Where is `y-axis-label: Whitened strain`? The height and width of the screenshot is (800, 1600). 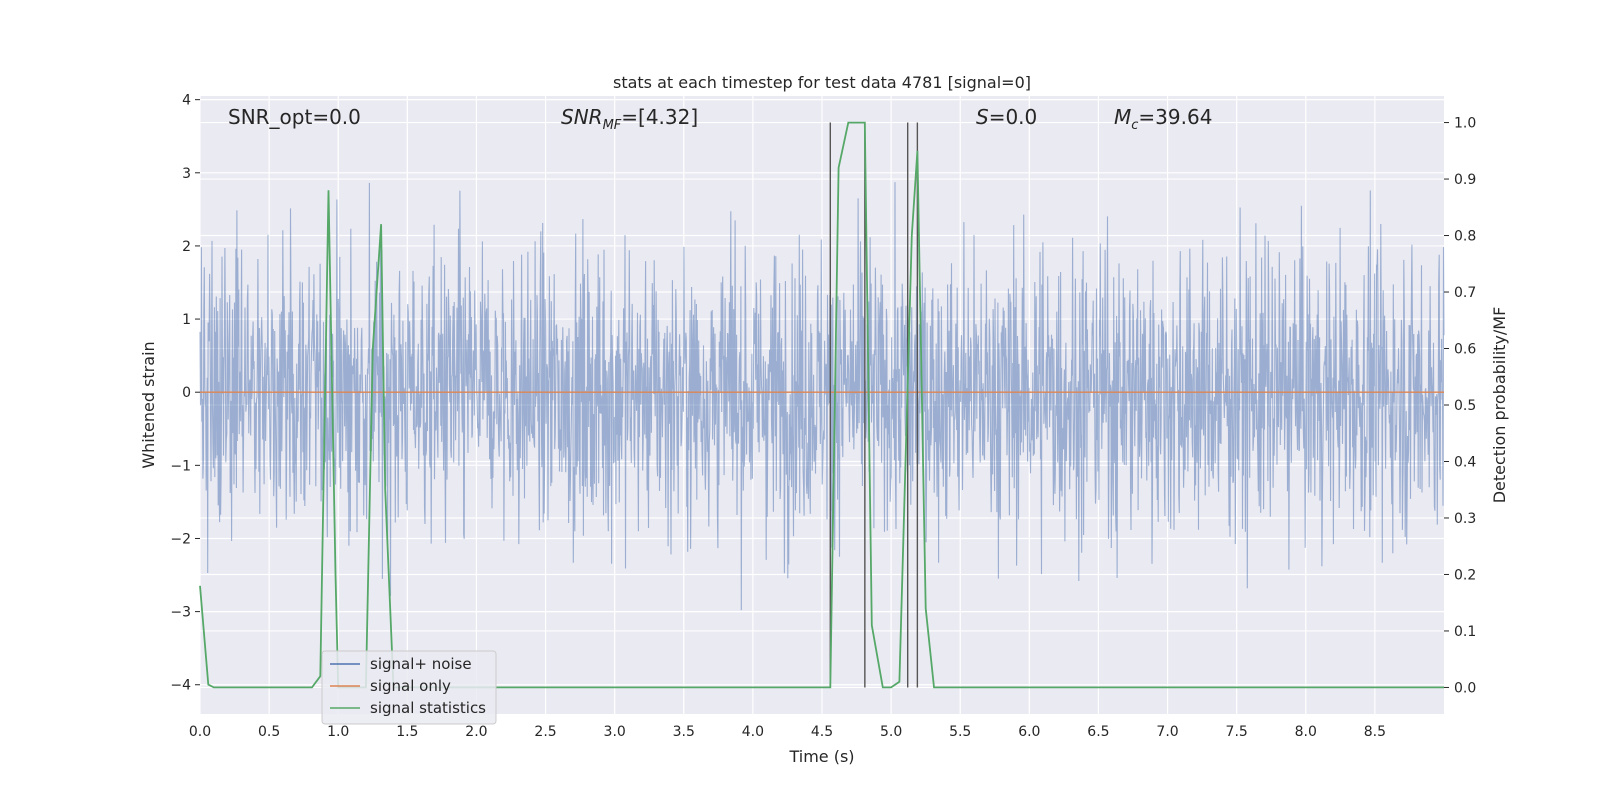 y-axis-label: Whitened strain is located at coordinates (148, 404).